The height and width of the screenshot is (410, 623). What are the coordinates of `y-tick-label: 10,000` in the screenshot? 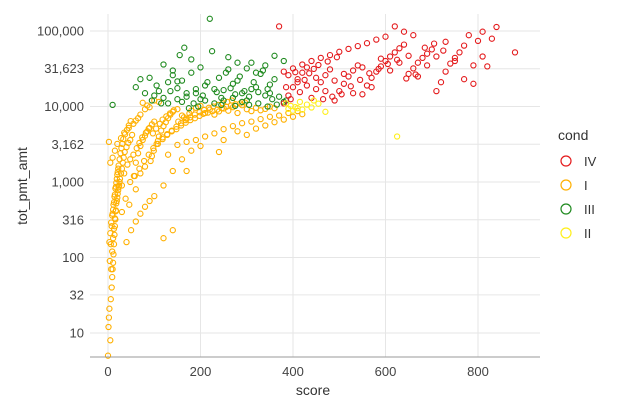 It's located at (64, 106).